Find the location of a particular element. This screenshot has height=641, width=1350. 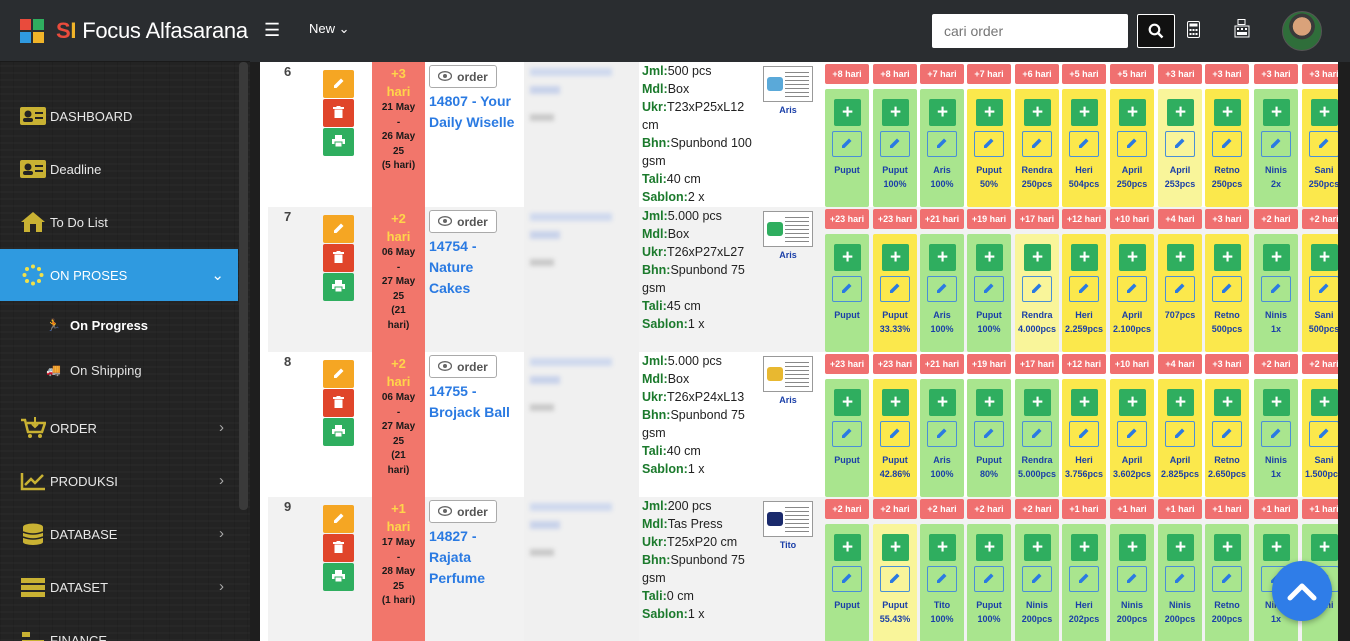

order-title-link: 14807 - Your Daily Wiselle is located at coordinates (475, 112).